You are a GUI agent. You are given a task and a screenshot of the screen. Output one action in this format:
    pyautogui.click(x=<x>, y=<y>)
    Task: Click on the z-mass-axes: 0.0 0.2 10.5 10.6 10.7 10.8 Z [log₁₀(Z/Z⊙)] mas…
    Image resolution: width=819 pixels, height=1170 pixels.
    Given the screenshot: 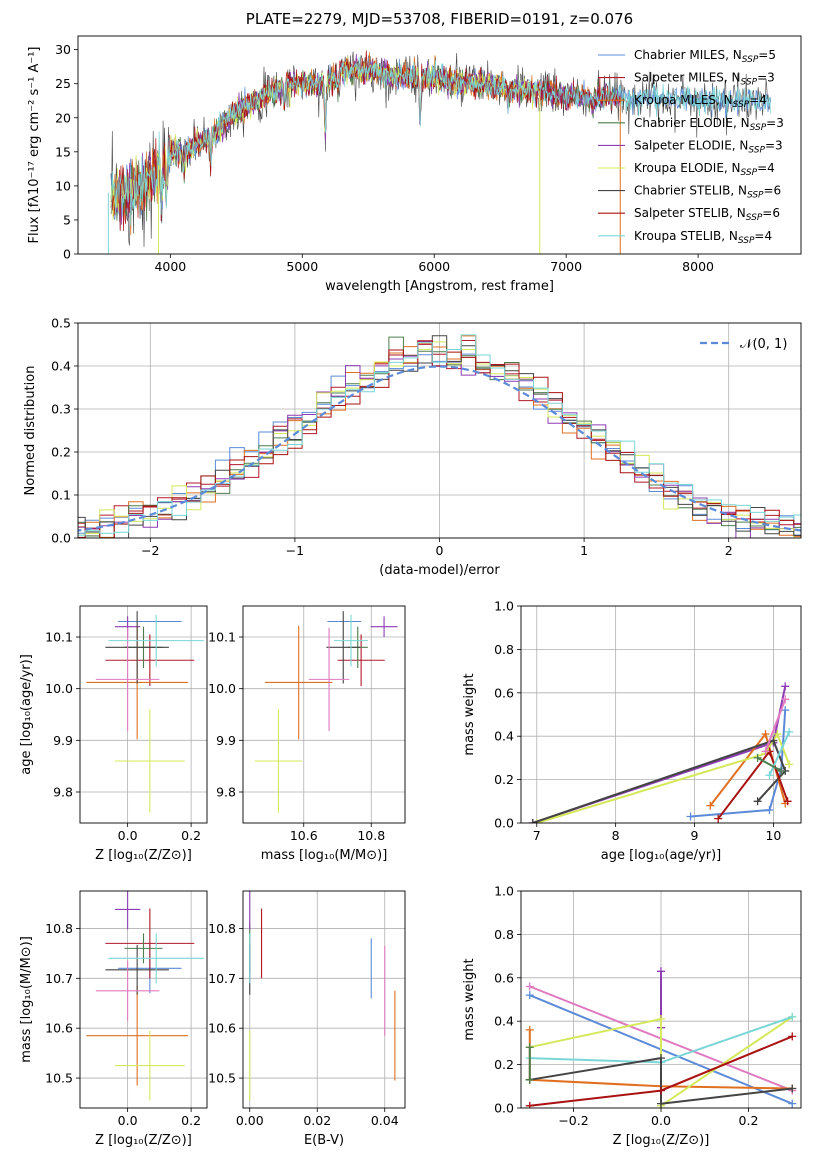 What is the action you would take?
    pyautogui.click(x=113, y=1019)
    